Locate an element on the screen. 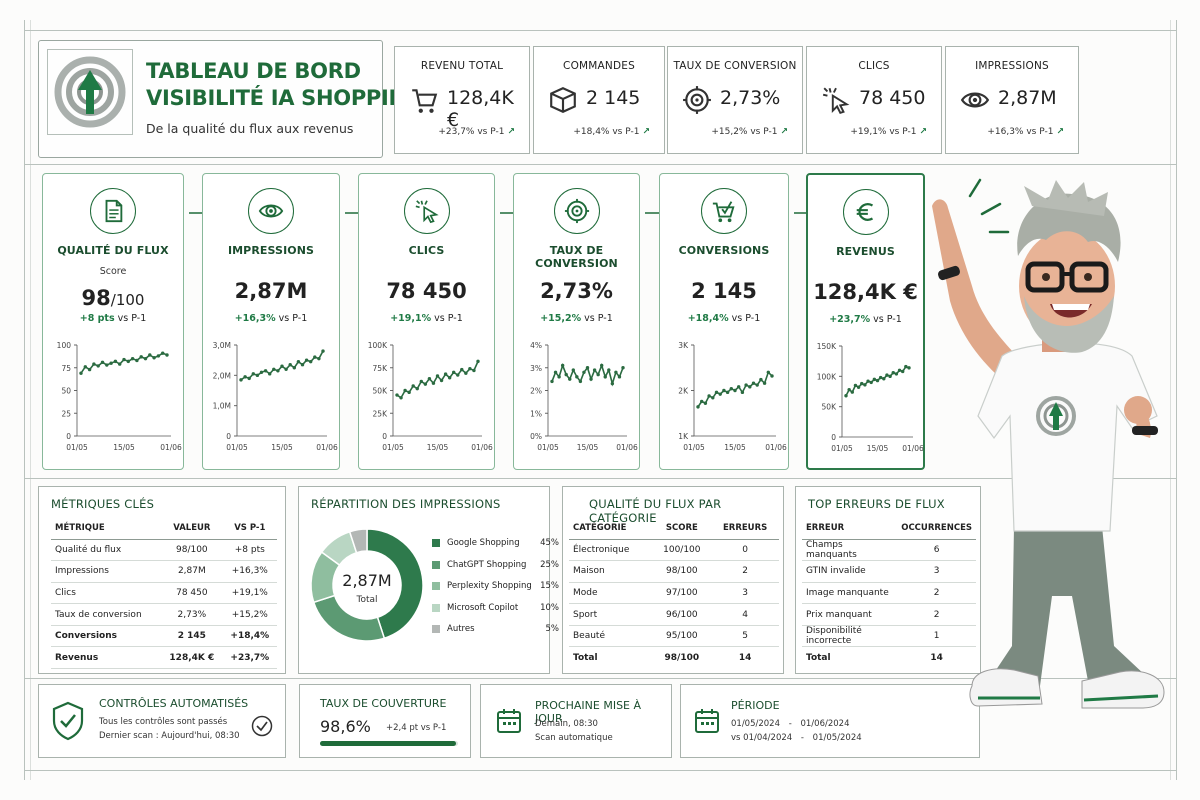 The height and width of the screenshot is (800, 1200). funnel-delta-value: +23,7% is located at coordinates (850, 319).